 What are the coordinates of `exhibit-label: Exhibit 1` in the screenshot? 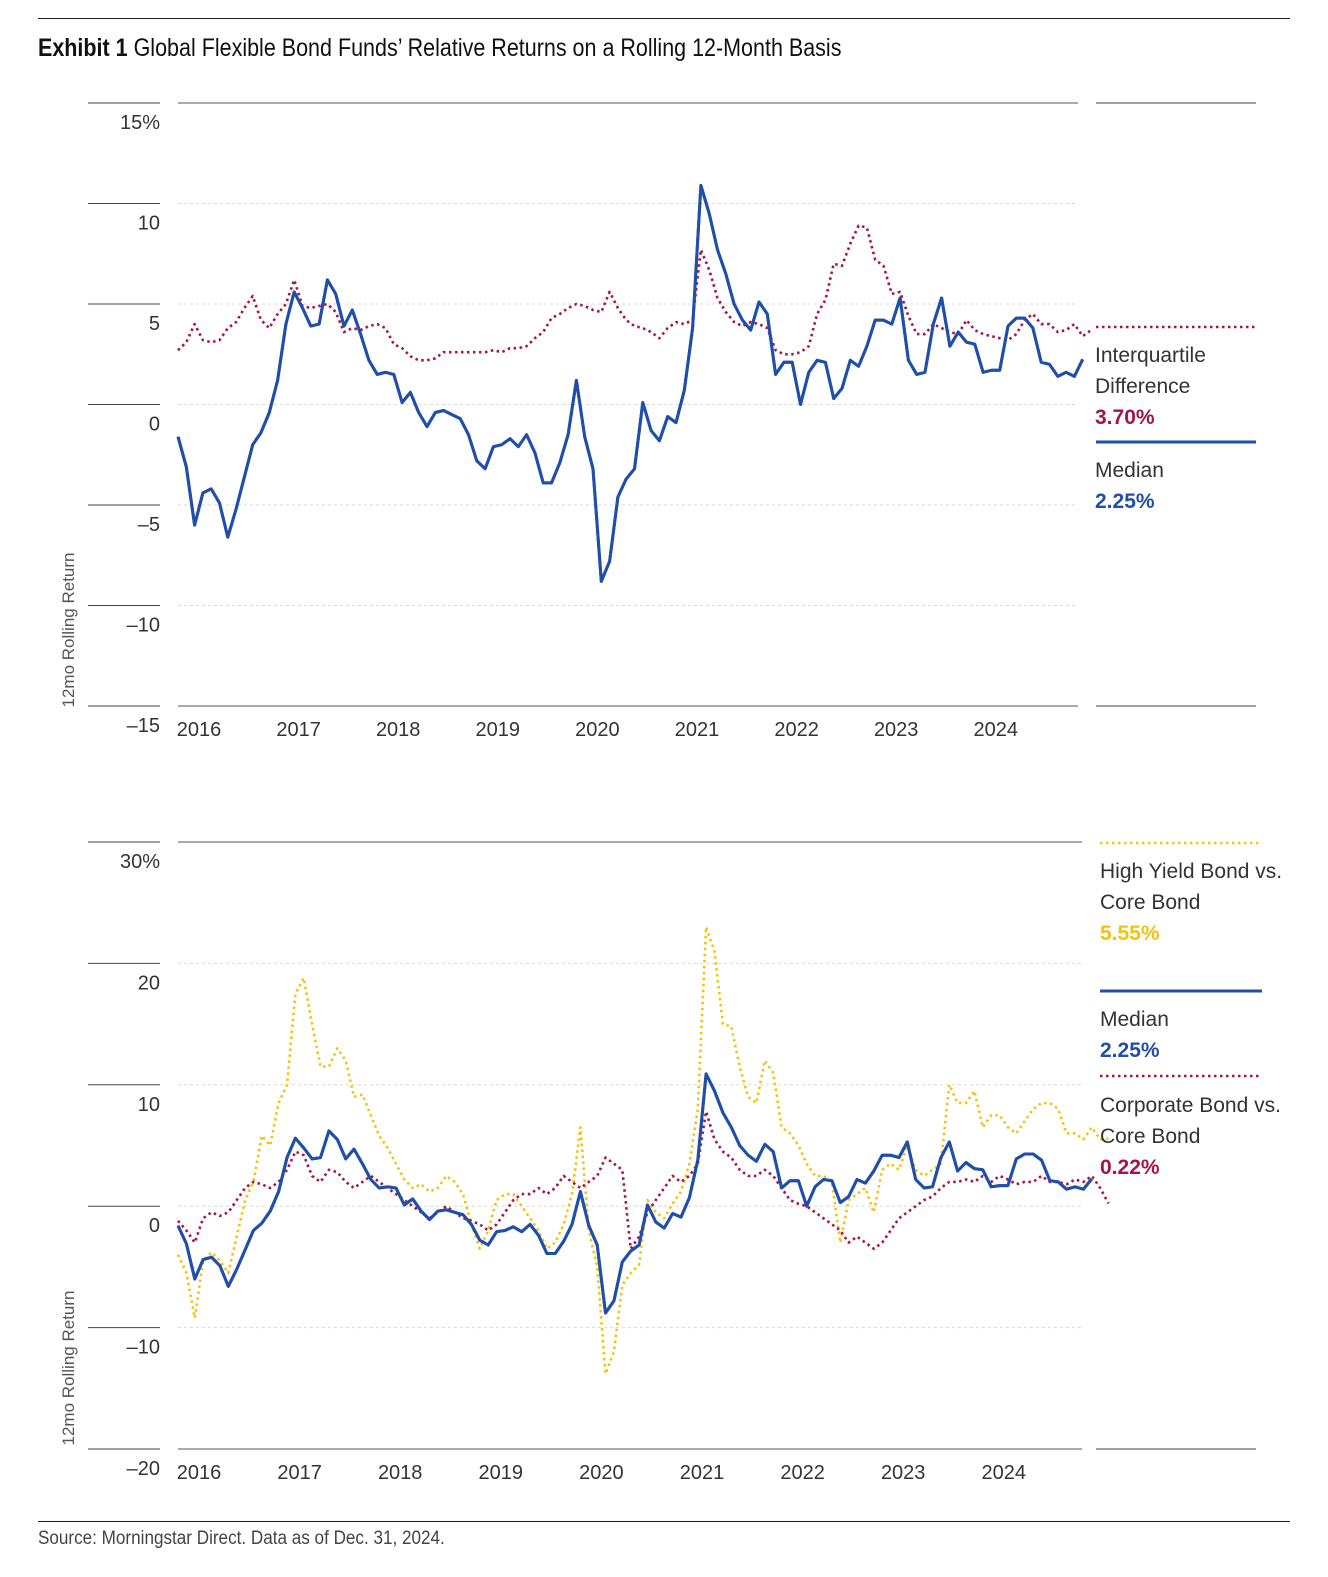 It's located at (83, 48).